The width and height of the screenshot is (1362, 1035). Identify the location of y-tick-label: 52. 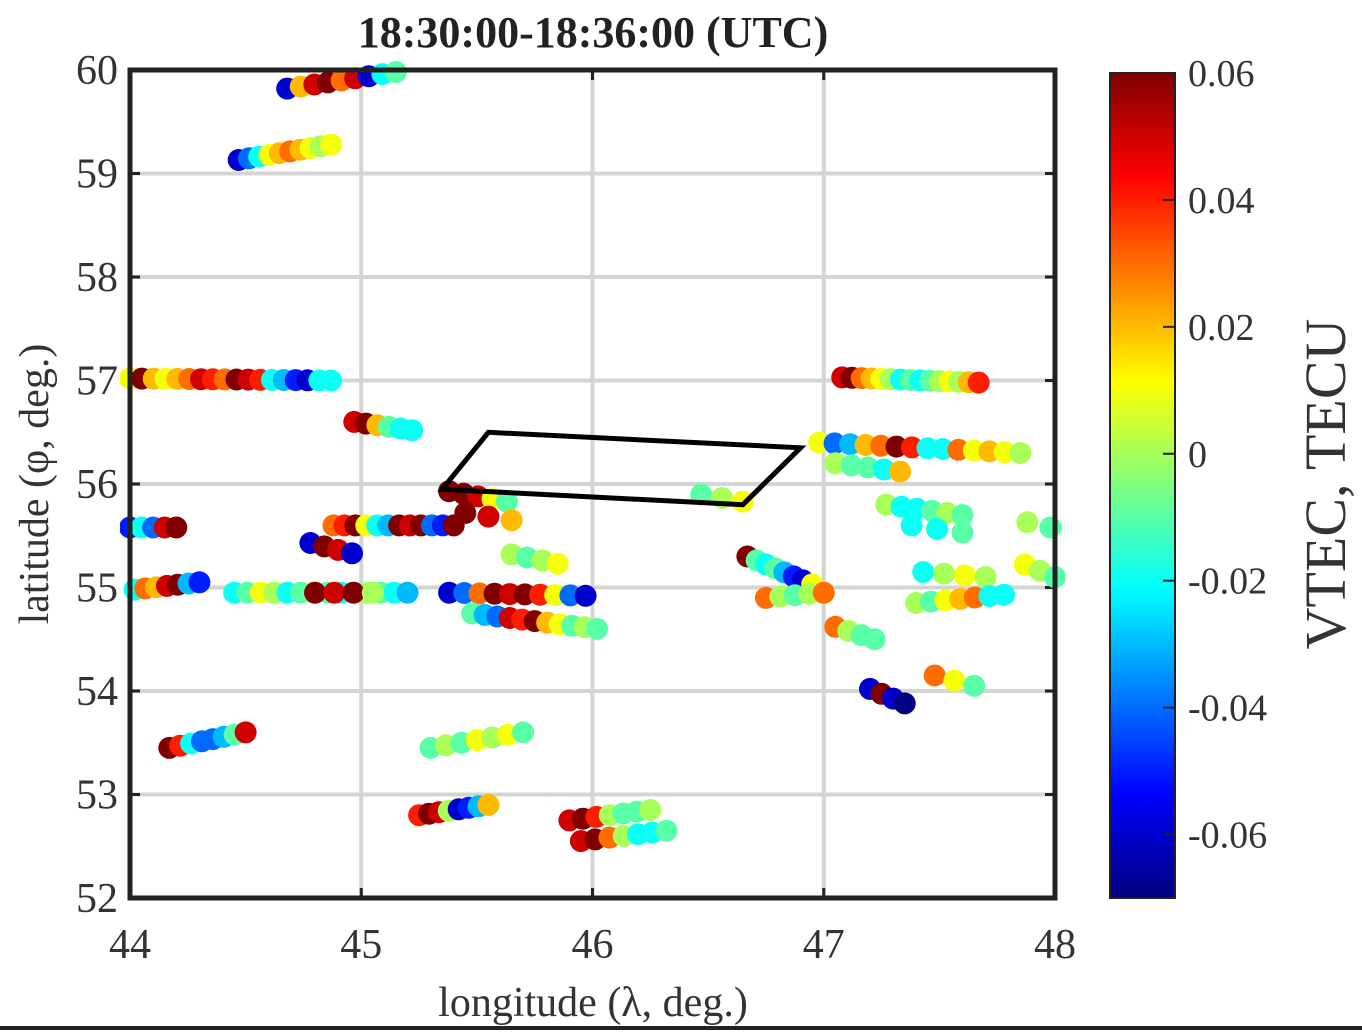
(97, 899).